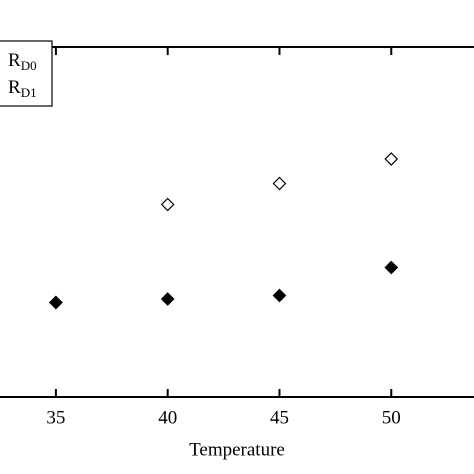  Describe the element at coordinates (22, 61) in the screenshot. I see `legend-label: RD0` at that location.